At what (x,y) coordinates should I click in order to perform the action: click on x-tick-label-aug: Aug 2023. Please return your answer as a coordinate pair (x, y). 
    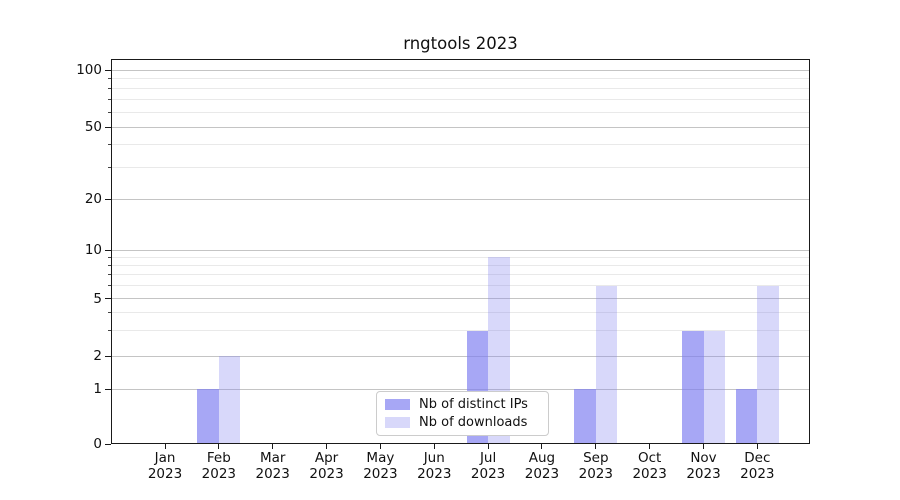
    Looking at the image, I should click on (542, 466).